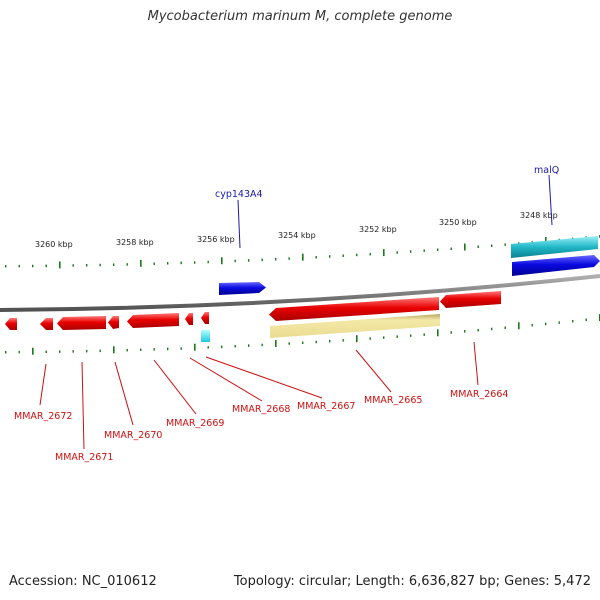 The width and height of the screenshot is (600, 600). Describe the element at coordinates (205, 318) in the screenshot. I see `gene-MMAR-2668b` at that location.